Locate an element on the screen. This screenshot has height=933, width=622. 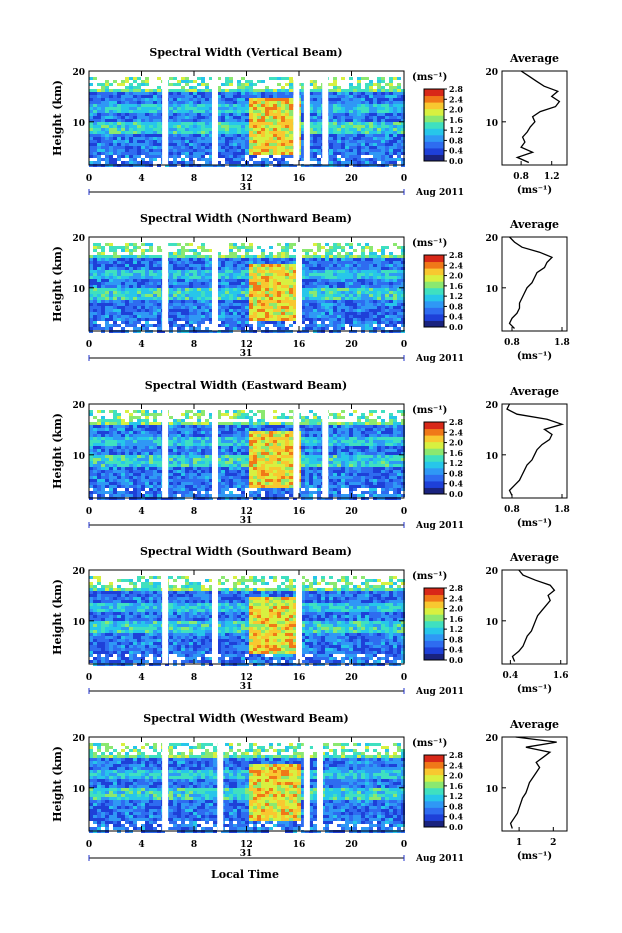
average-line is located at coordinates (538, 117).